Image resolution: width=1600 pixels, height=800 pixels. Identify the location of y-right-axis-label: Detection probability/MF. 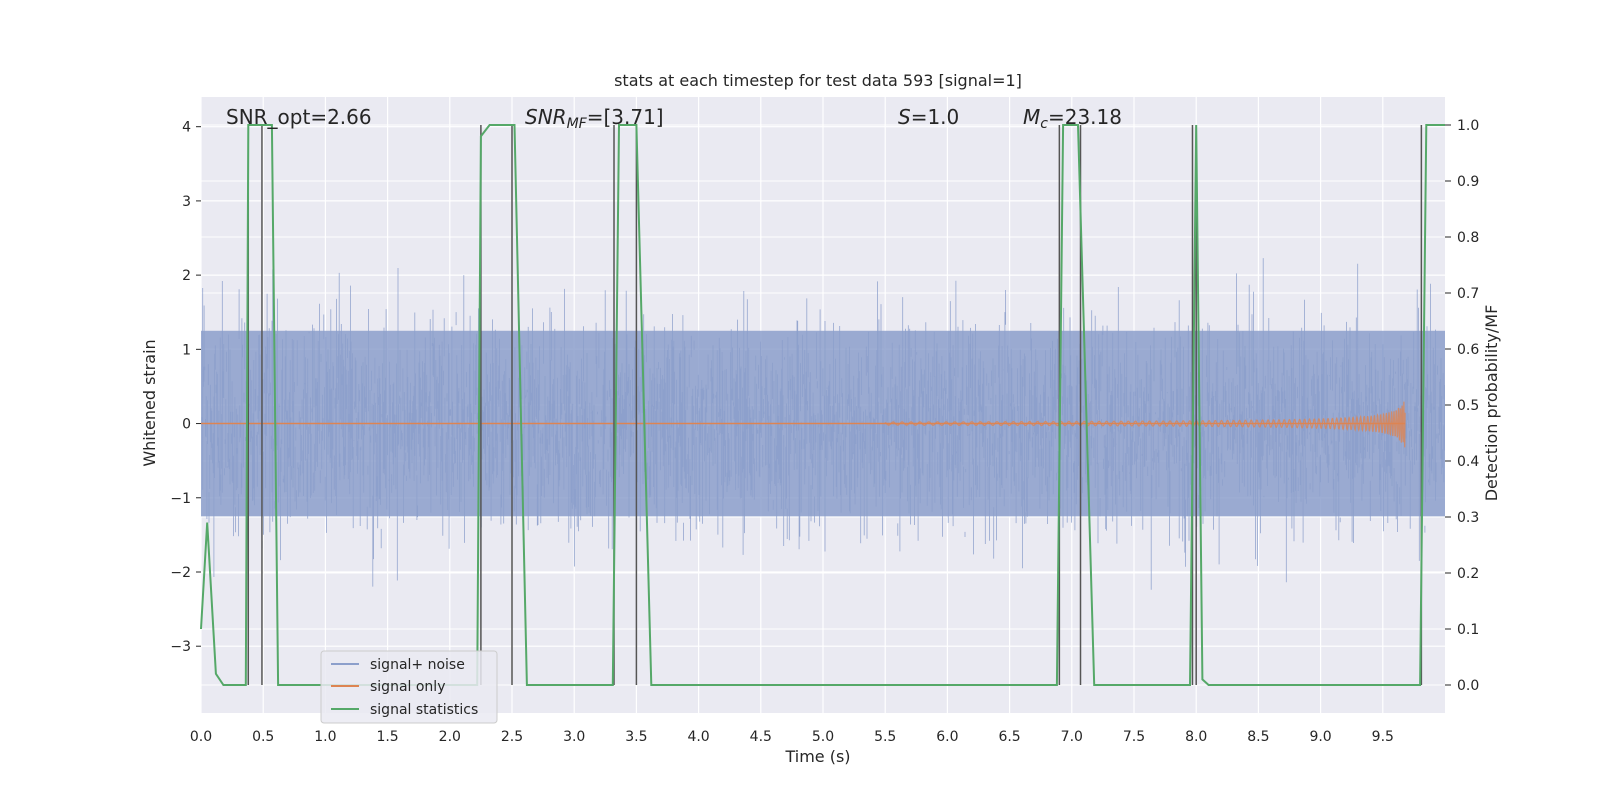
(1491, 403).